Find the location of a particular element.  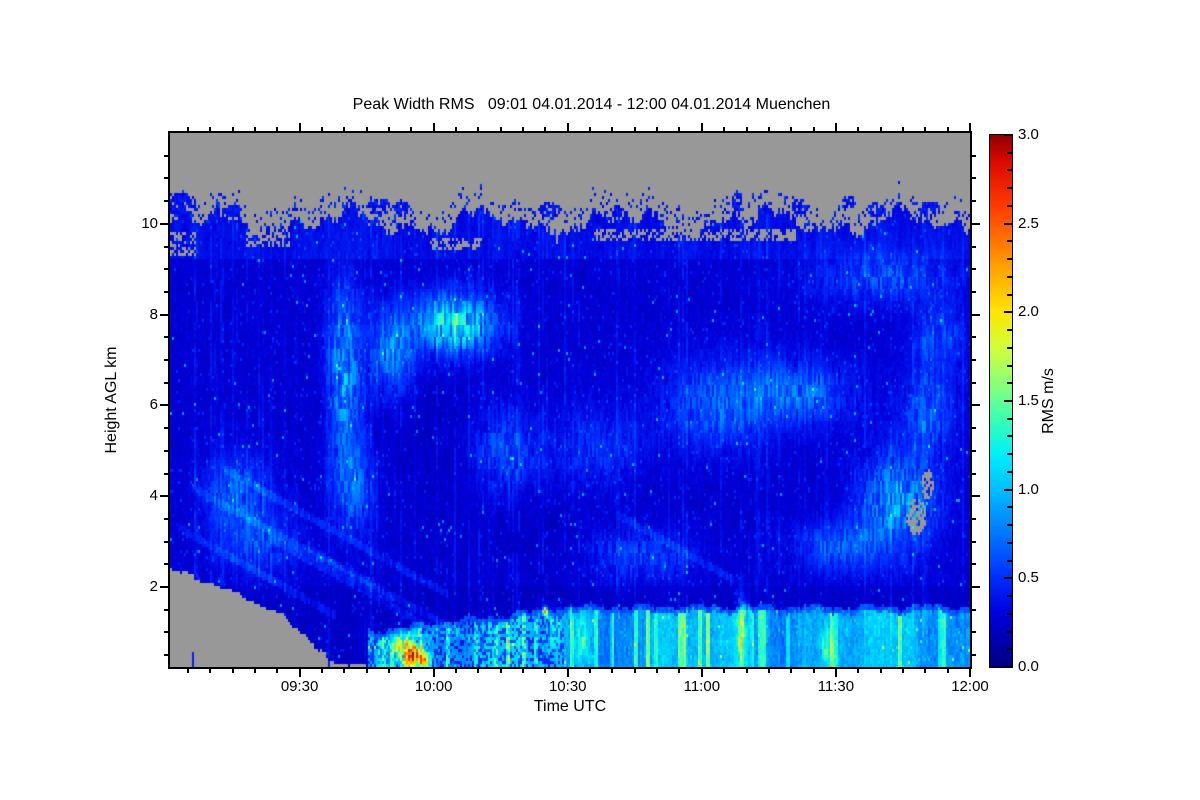

colorbar-canvas is located at coordinates (1001, 401).